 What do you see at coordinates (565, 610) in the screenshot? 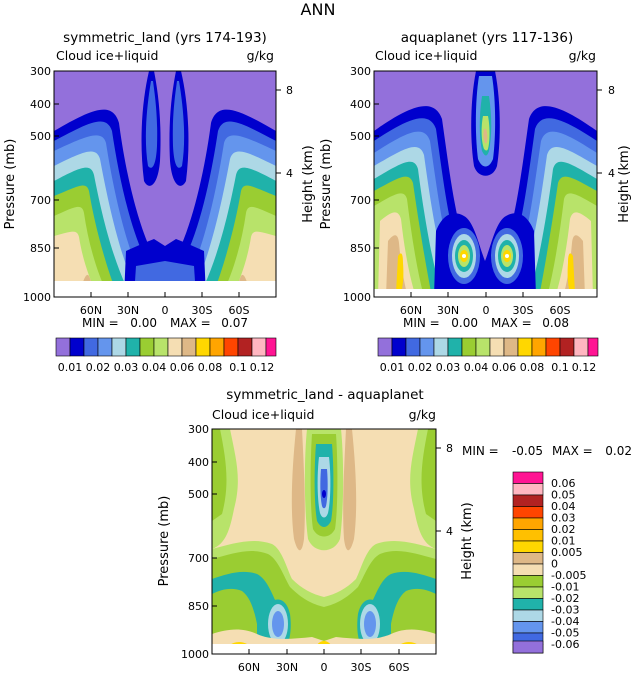
I see `colorbar-label: -0.03` at bounding box center [565, 610].